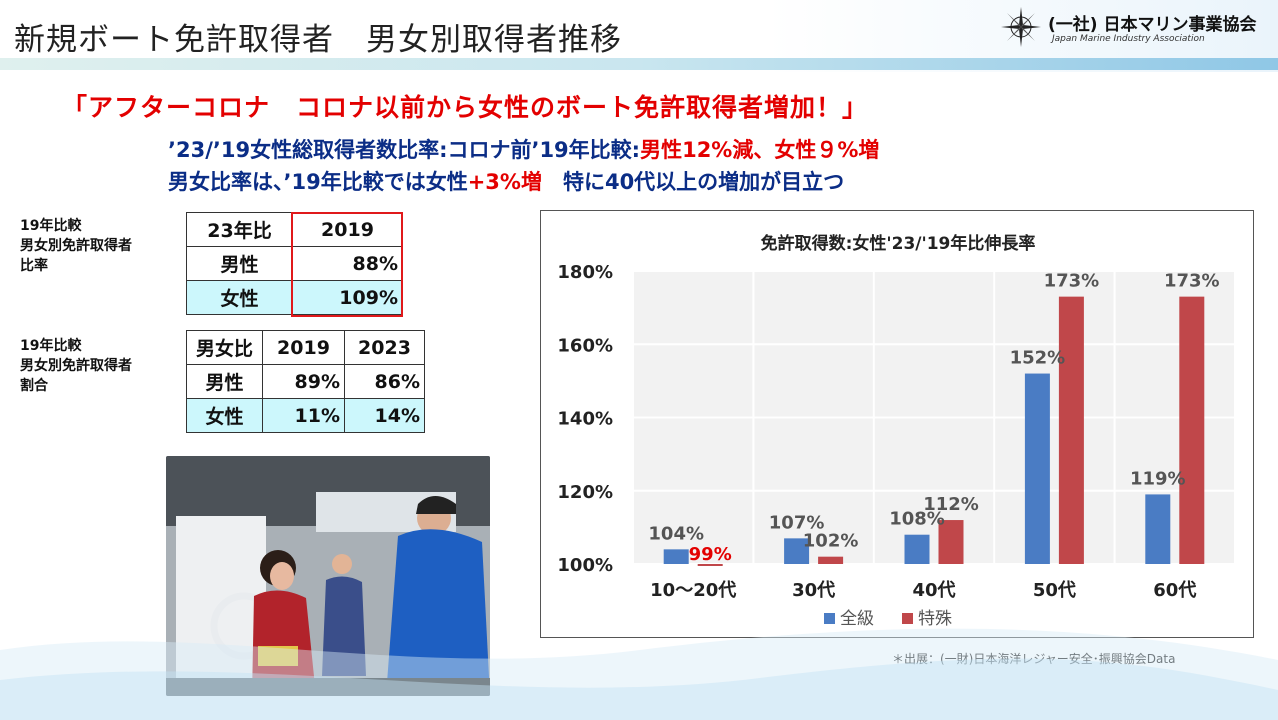  I want to click on gender-share-table: 男女比 2019 2023 男性 89% 86% 女性 11% 14%, so click(305, 381).